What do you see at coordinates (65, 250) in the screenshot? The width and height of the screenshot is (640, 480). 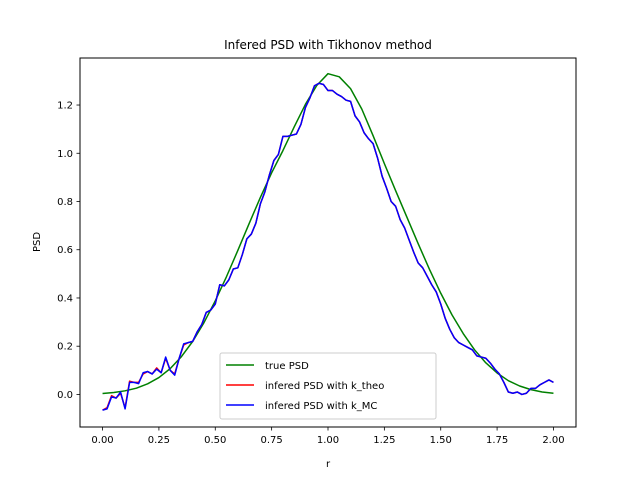 I see `y-tick-label: 0.6` at bounding box center [65, 250].